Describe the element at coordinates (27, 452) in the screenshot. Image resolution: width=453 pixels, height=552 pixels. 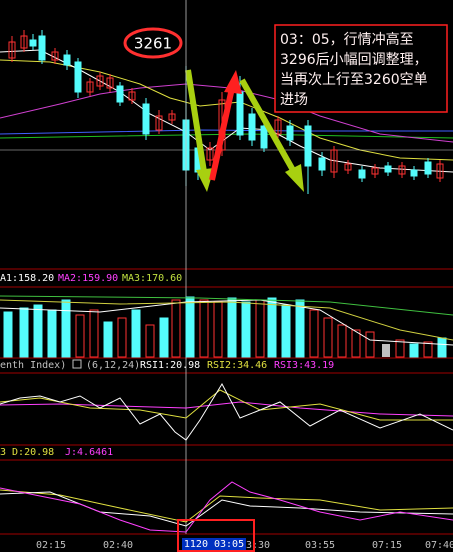
I see `indicator-label: 3 D:20.98` at that location.